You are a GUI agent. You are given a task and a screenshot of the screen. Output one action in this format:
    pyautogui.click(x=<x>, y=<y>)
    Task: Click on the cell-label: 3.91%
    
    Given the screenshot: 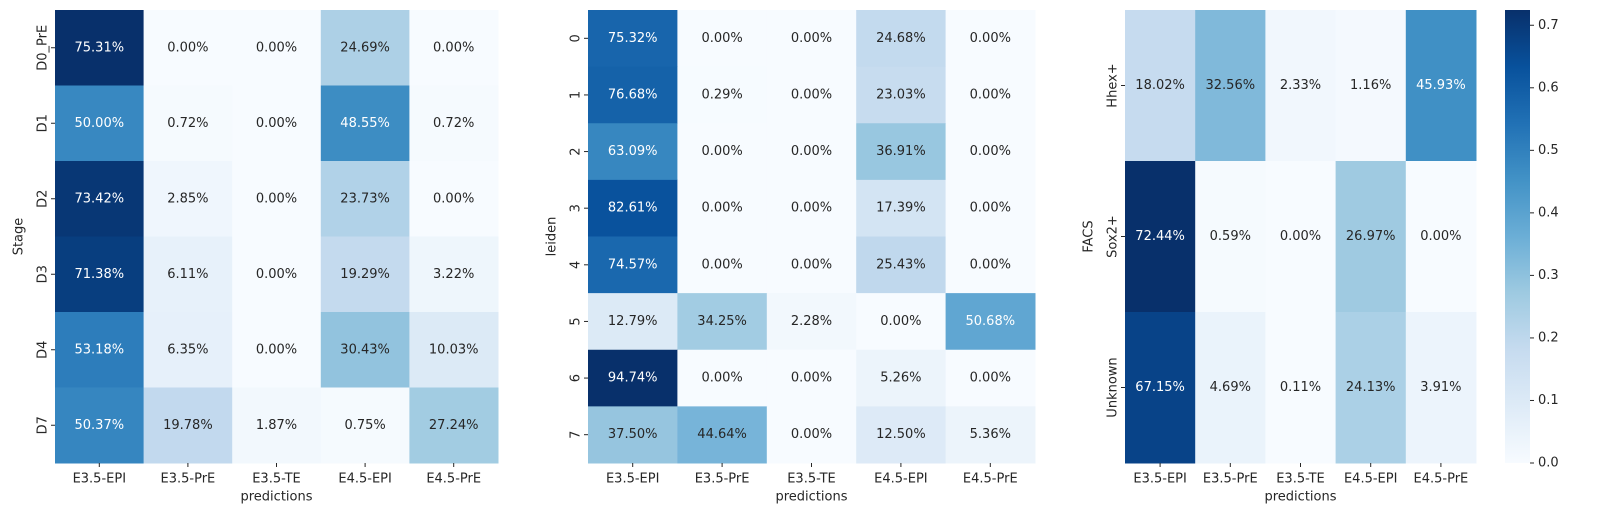 What is the action you would take?
    pyautogui.click(x=1440, y=387)
    